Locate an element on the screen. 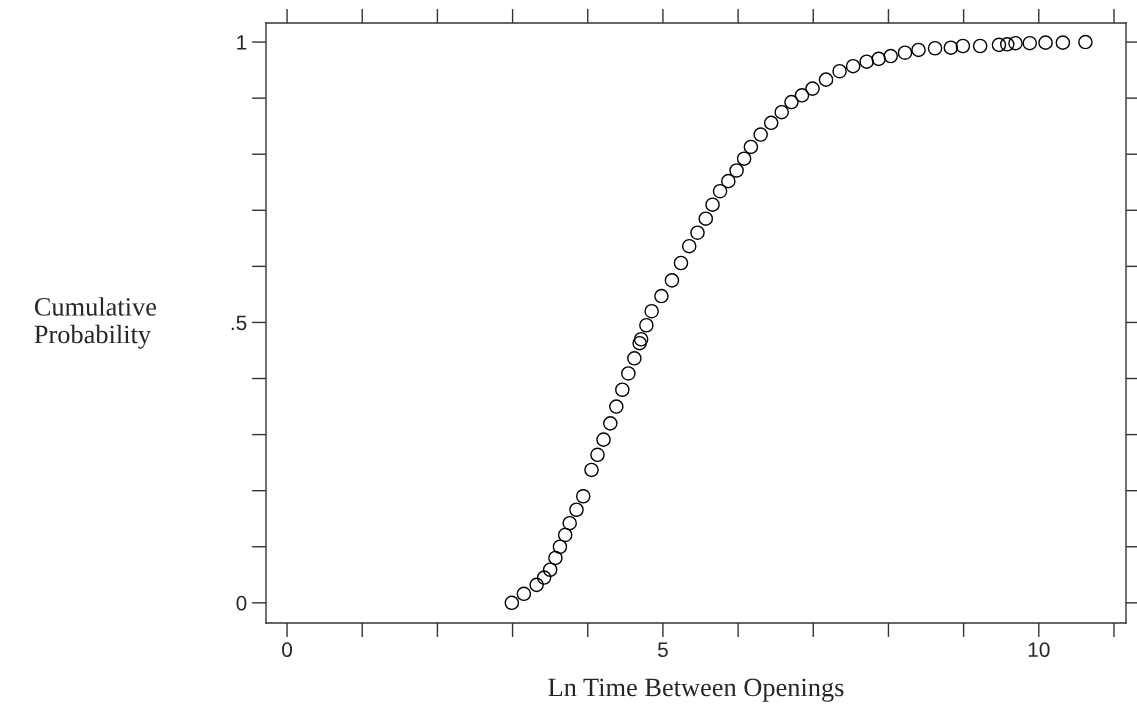 This screenshot has width=1137, height=704. y-tick-label: 1 is located at coordinates (242, 42).